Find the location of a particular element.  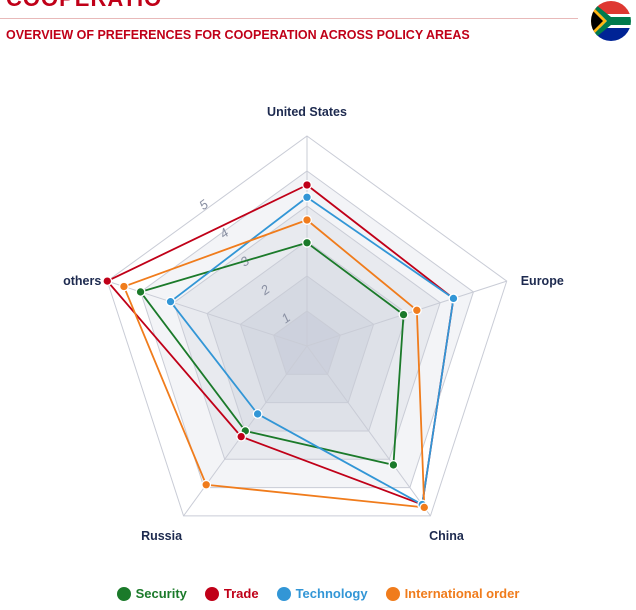

axis-label-united-states: United States is located at coordinates (307, 112).